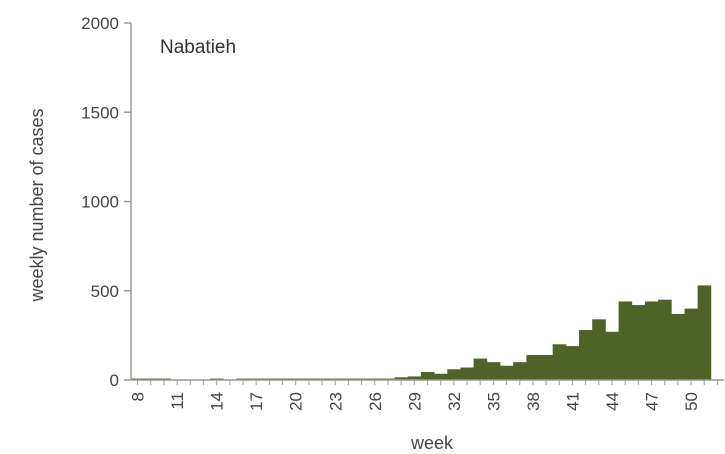 Image resolution: width=725 pixels, height=454 pixels. What do you see at coordinates (454, 401) in the screenshot?
I see `x-tick-label: 32` at bounding box center [454, 401].